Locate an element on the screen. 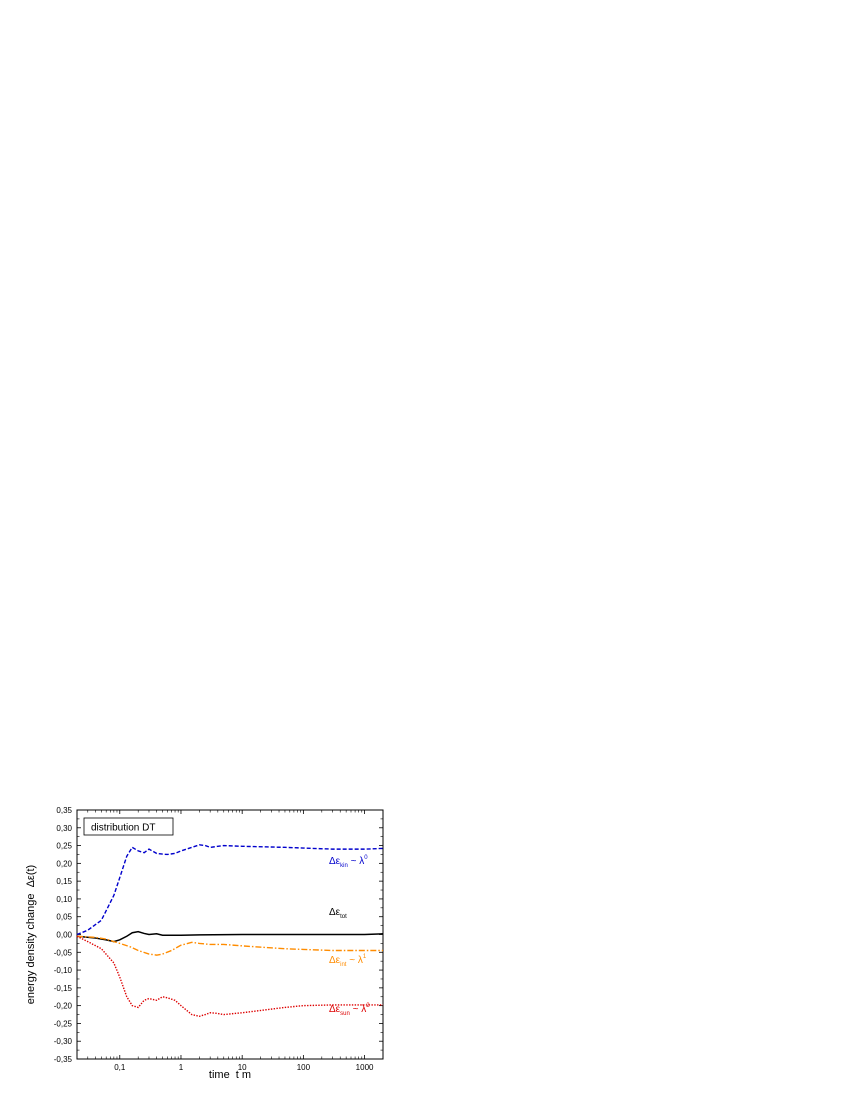 The image size is (850, 1100). x-axis-label: time t m is located at coordinates (230, 1075).